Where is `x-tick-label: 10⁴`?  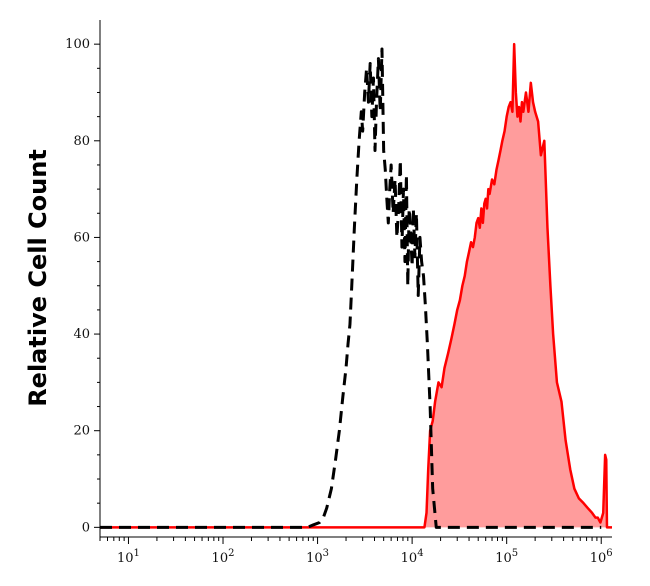 x-tick-label: 10⁴ is located at coordinates (412, 557).